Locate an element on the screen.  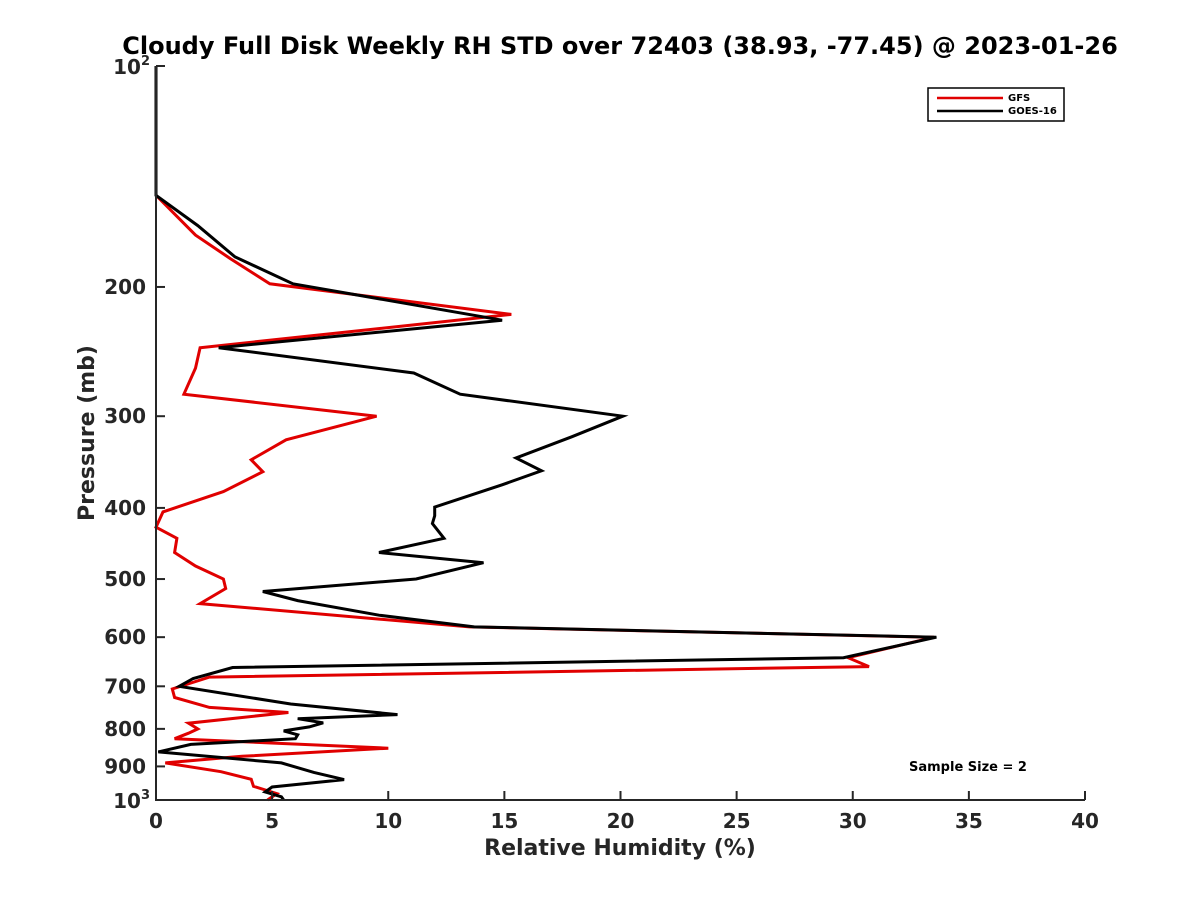
x-tick-label: 0 is located at coordinates (156, 821).